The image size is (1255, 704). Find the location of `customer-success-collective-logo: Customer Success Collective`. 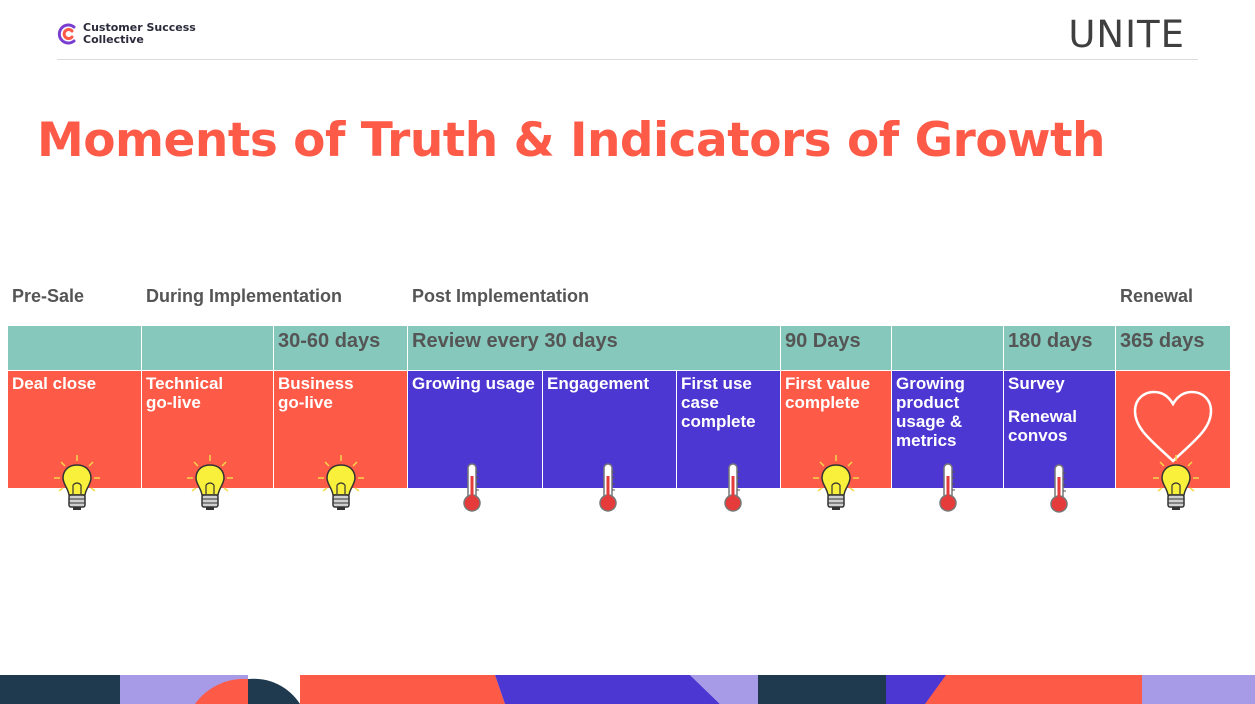

customer-success-collective-logo: Customer Success Collective is located at coordinates (126, 34).